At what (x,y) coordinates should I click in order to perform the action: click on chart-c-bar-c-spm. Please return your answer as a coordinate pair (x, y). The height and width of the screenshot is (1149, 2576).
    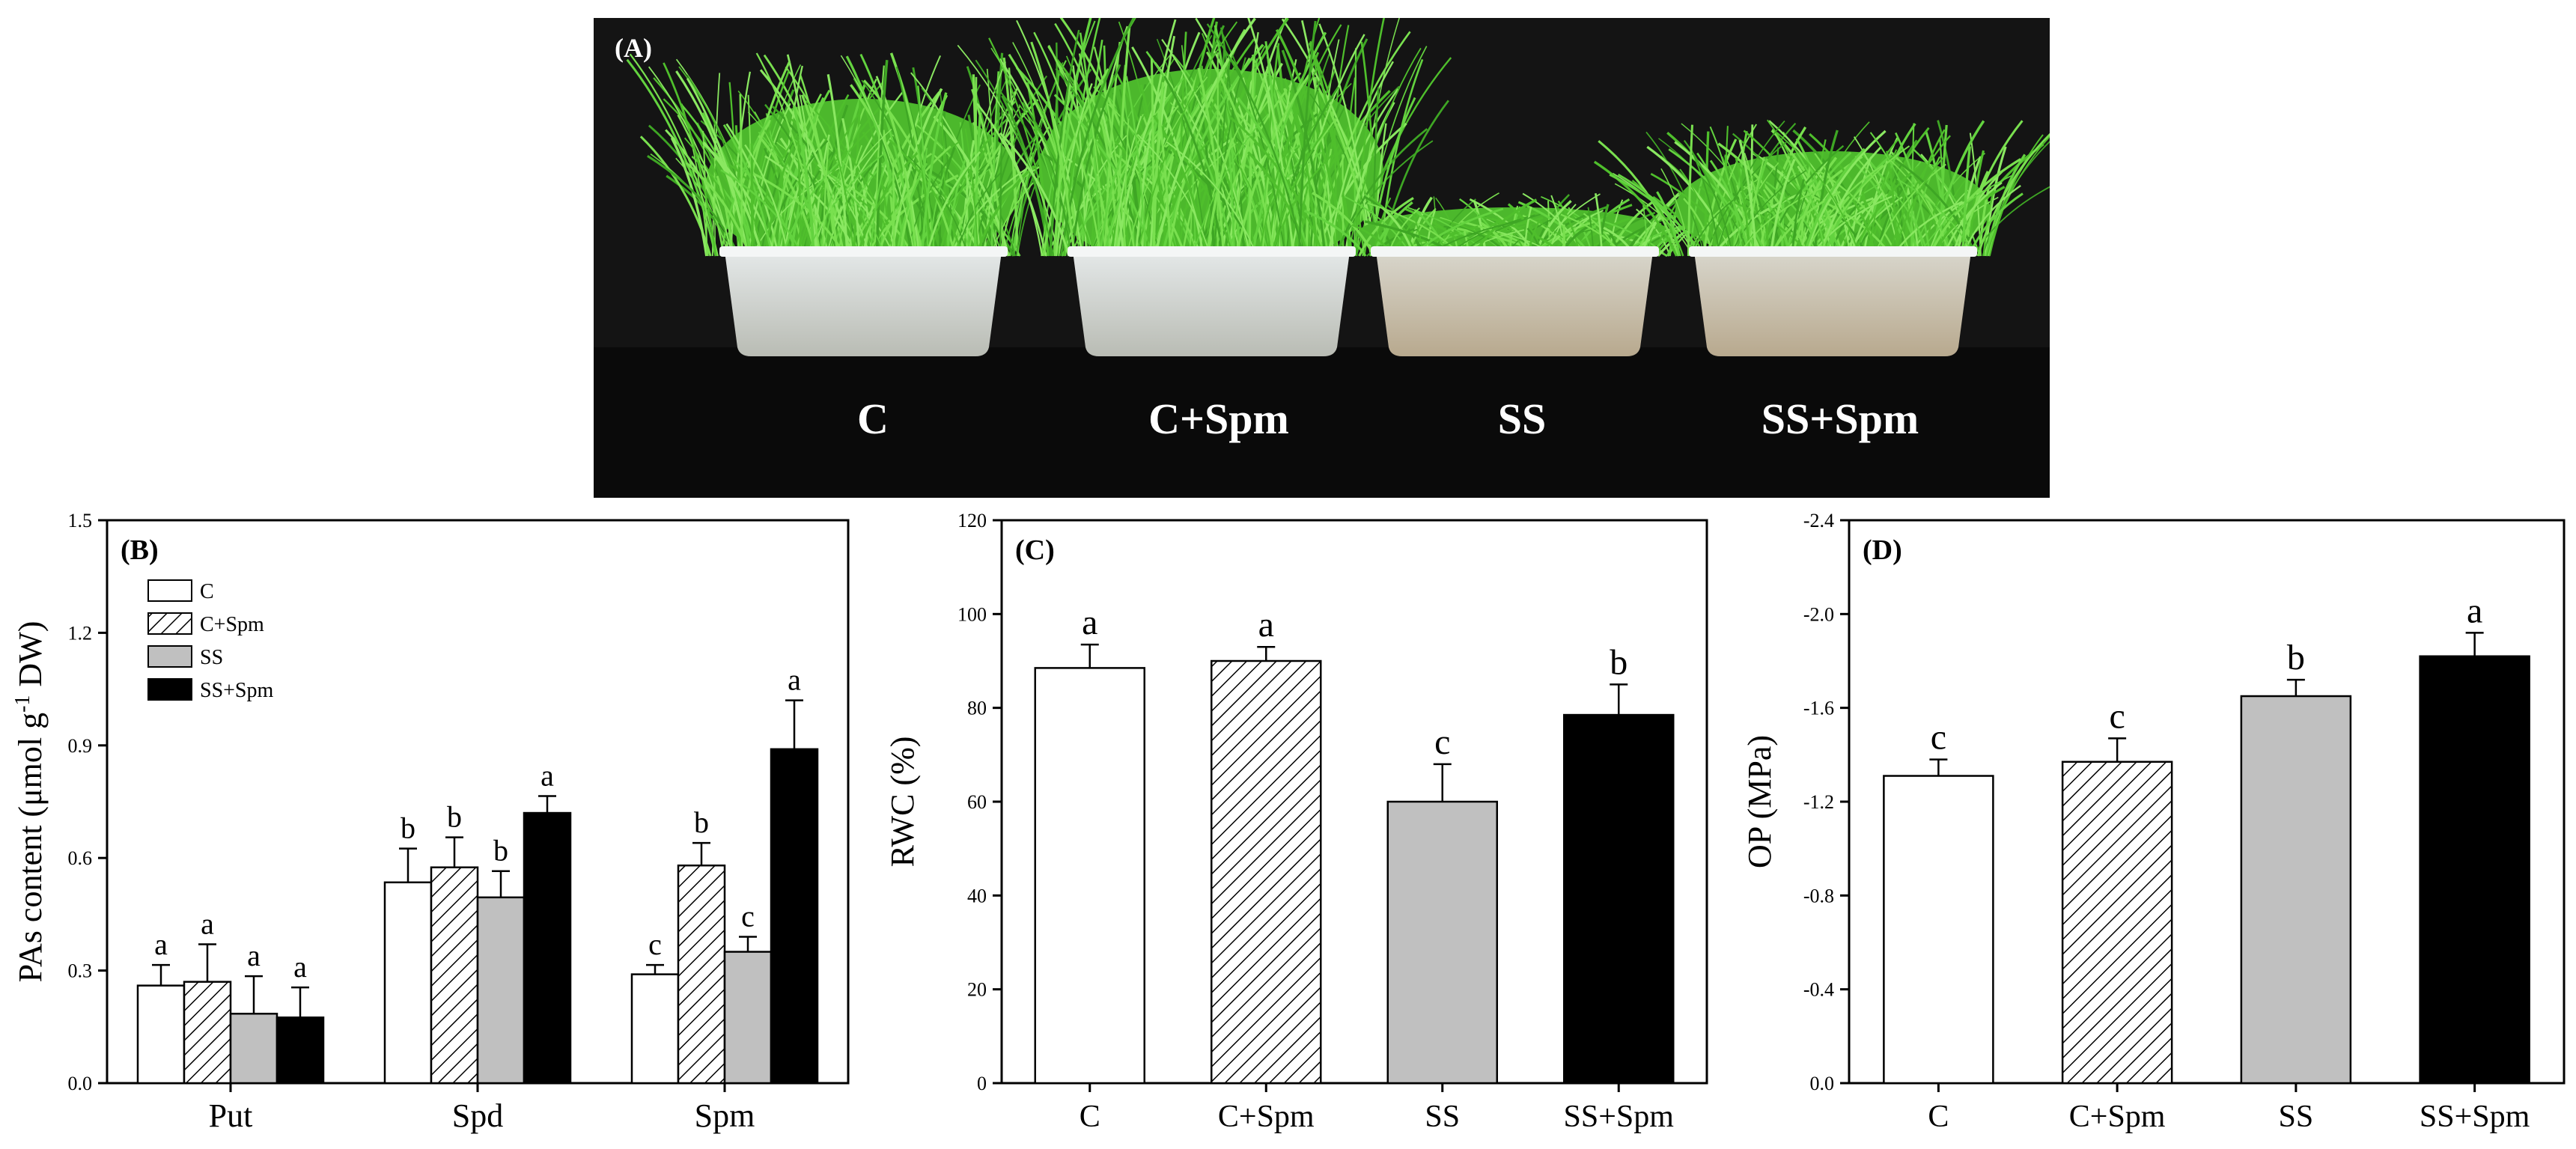
    Looking at the image, I should click on (1266, 872).